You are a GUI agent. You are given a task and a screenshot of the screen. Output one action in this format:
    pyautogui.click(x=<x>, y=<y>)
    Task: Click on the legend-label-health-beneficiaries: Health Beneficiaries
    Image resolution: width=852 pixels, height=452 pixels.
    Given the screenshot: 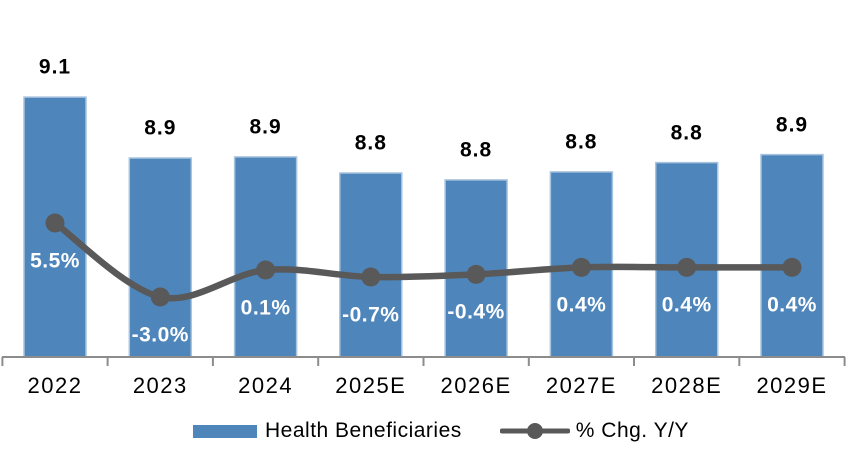 What is the action you would take?
    pyautogui.click(x=363, y=430)
    